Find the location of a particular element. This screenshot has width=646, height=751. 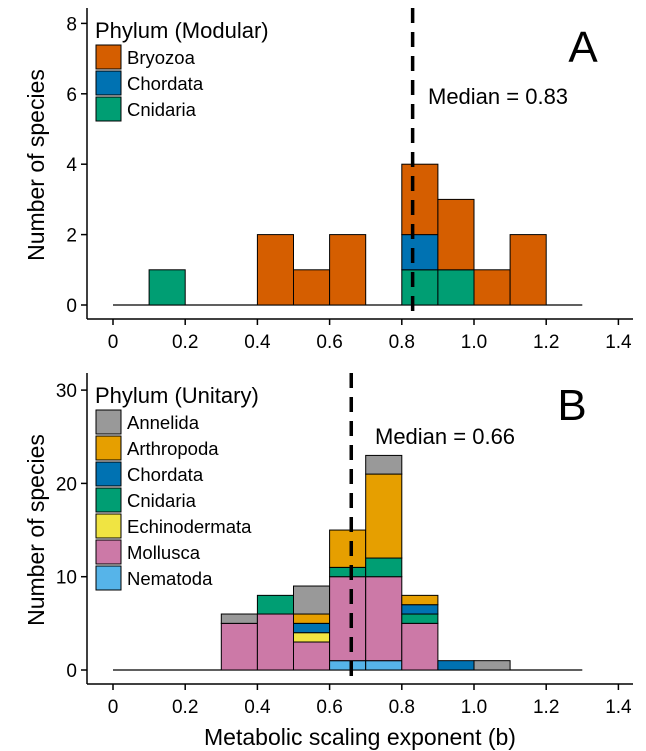

legend-swatch-b-arthropoda is located at coordinates (108, 448).